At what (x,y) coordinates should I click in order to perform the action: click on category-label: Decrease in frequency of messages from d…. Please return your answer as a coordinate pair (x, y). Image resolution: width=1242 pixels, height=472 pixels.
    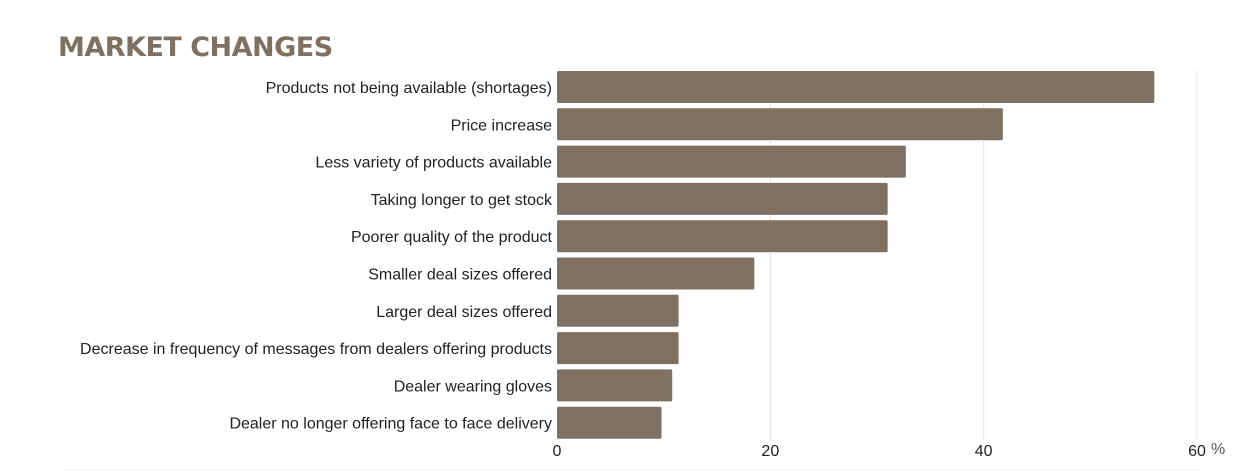
    Looking at the image, I should click on (316, 349).